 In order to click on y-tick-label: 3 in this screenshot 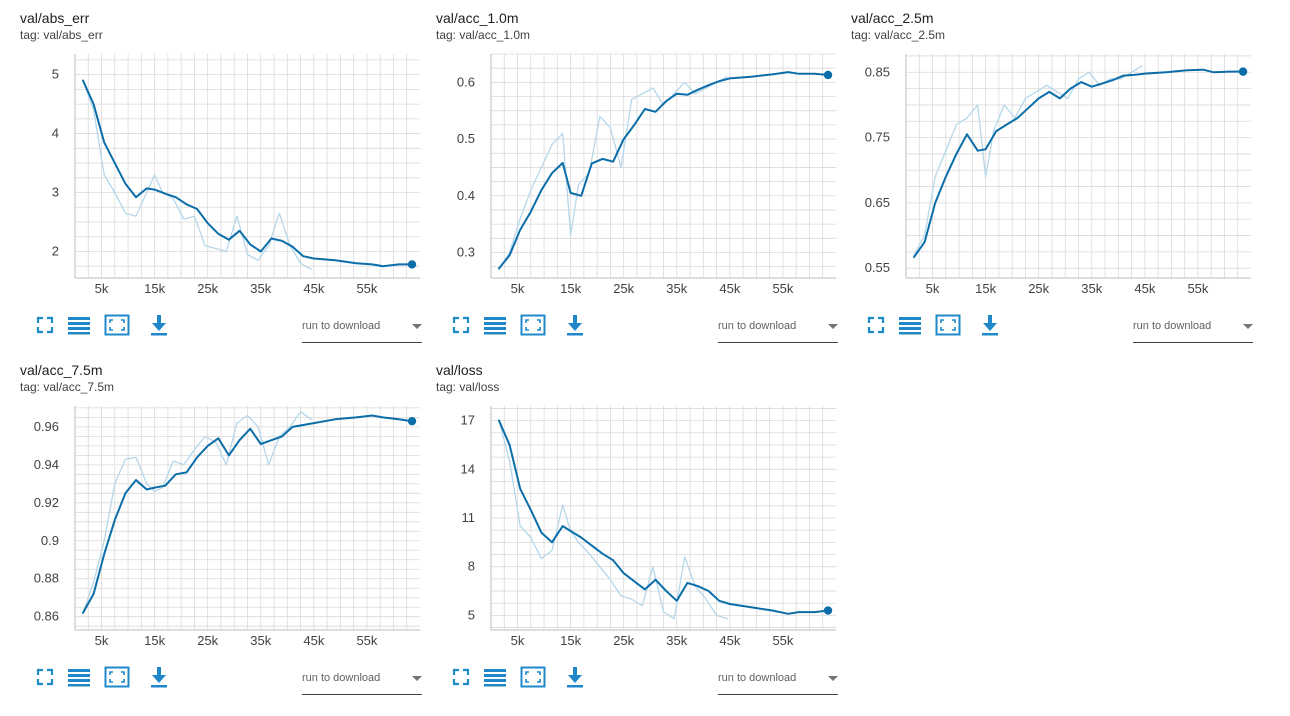, I will do `click(55, 192)`.